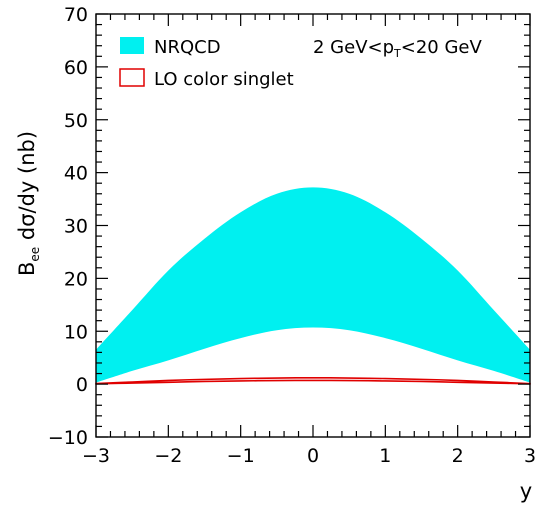 The image size is (540, 506). What do you see at coordinates (313, 380) in the screenshot?
I see `band-lo-color-singlet` at bounding box center [313, 380].